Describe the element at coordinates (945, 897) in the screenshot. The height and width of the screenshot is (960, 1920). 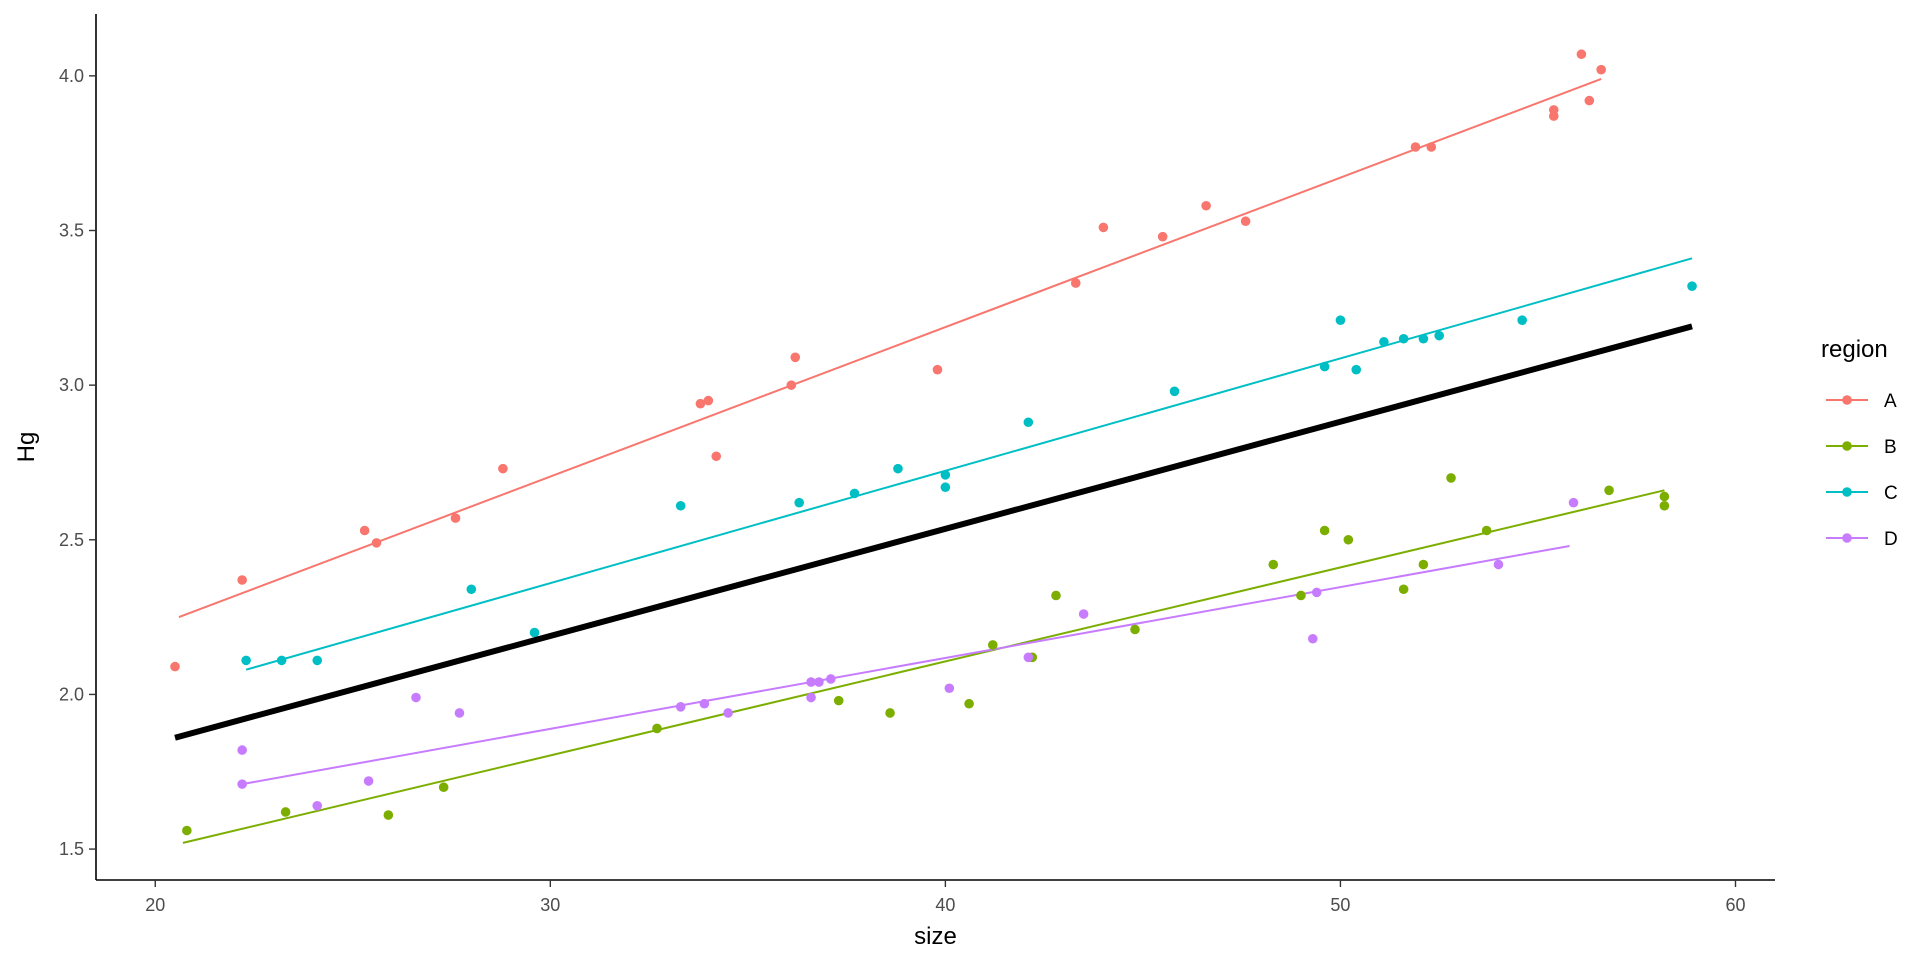
I see `x-axis-ticks: 20 30 40 50 60` at that location.